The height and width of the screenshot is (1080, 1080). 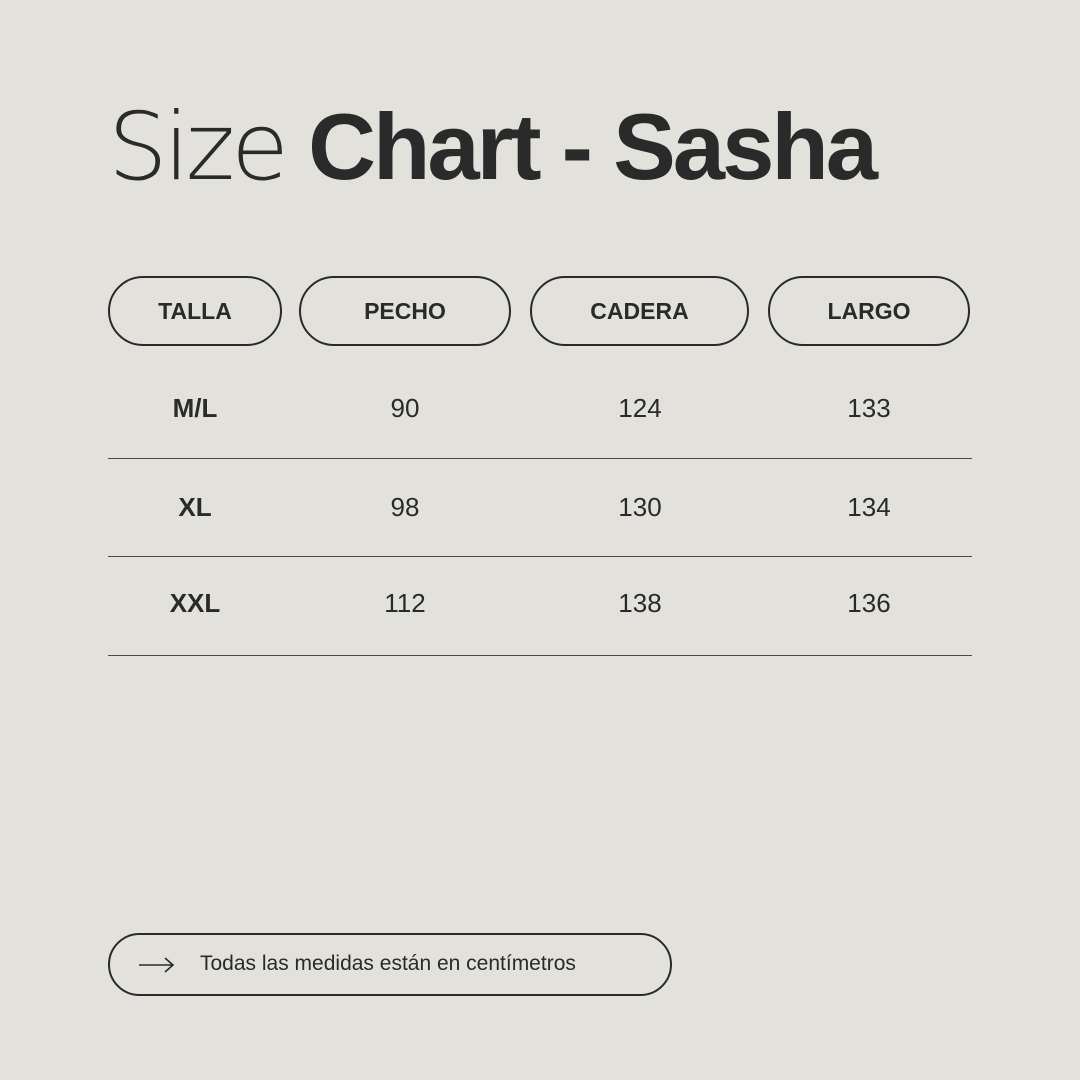 What do you see at coordinates (640, 603) in the screenshot?
I see `cadera-cell: 138` at bounding box center [640, 603].